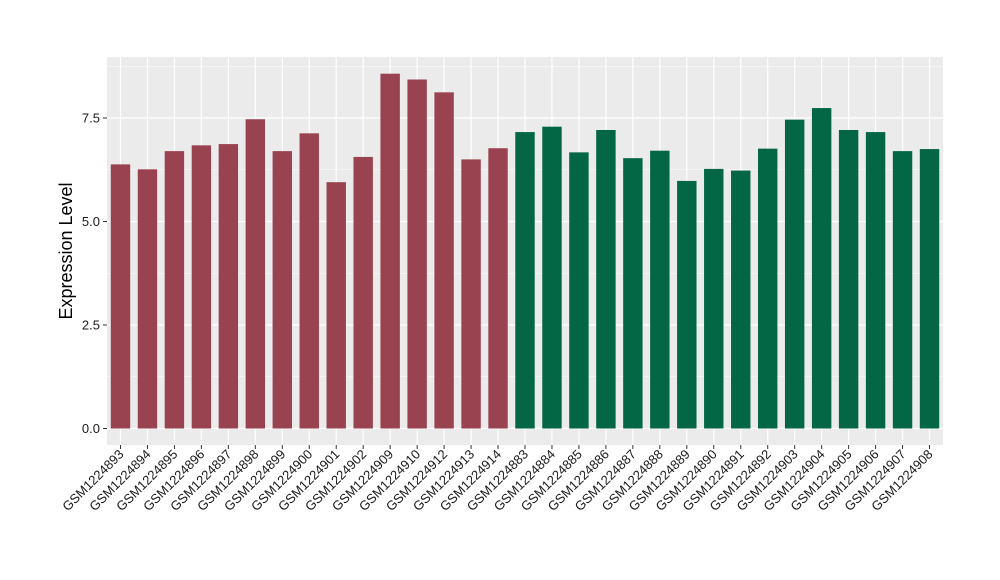 This screenshot has height=580, width=1000. What do you see at coordinates (444, 260) in the screenshot?
I see `bar-GSM1224912` at bounding box center [444, 260].